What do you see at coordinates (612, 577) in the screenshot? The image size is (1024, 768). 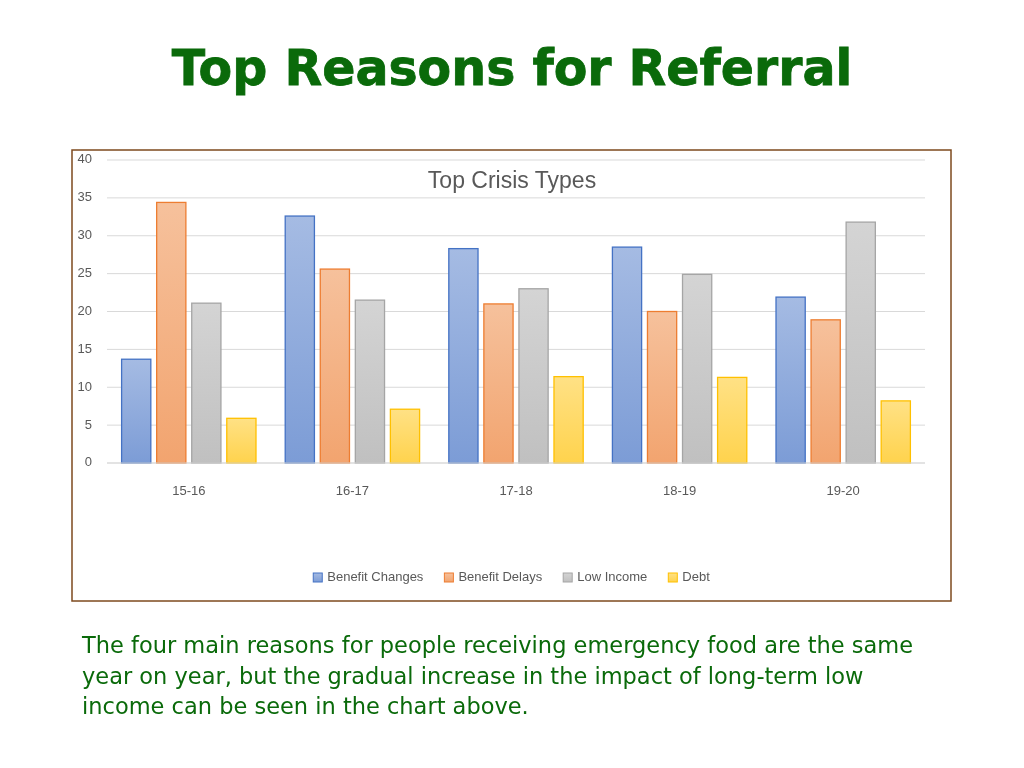 I see `legend-label: Low Income` at bounding box center [612, 577].